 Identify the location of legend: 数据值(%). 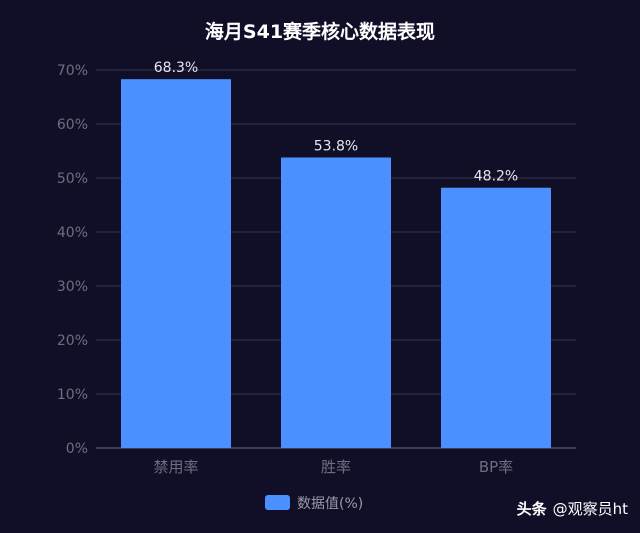
(314, 503).